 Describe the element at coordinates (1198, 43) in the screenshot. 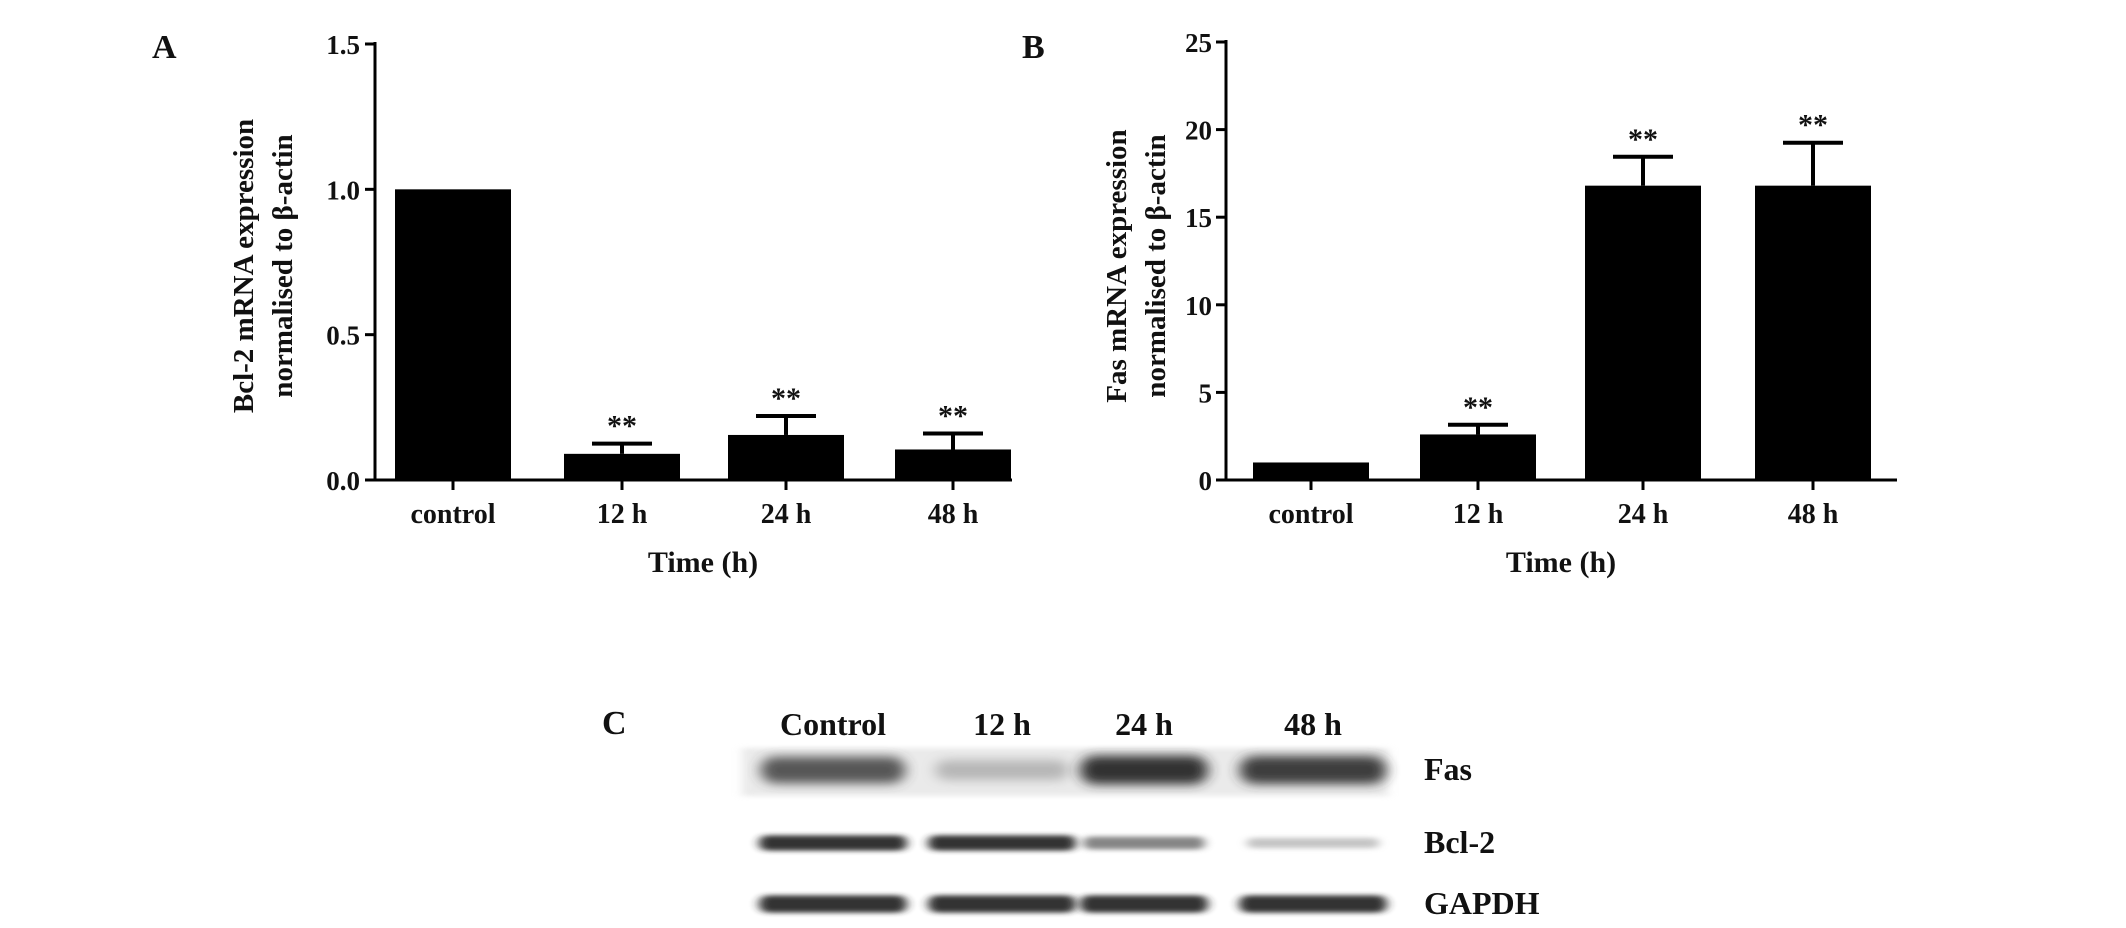

I see `y-tick-label: 25` at that location.